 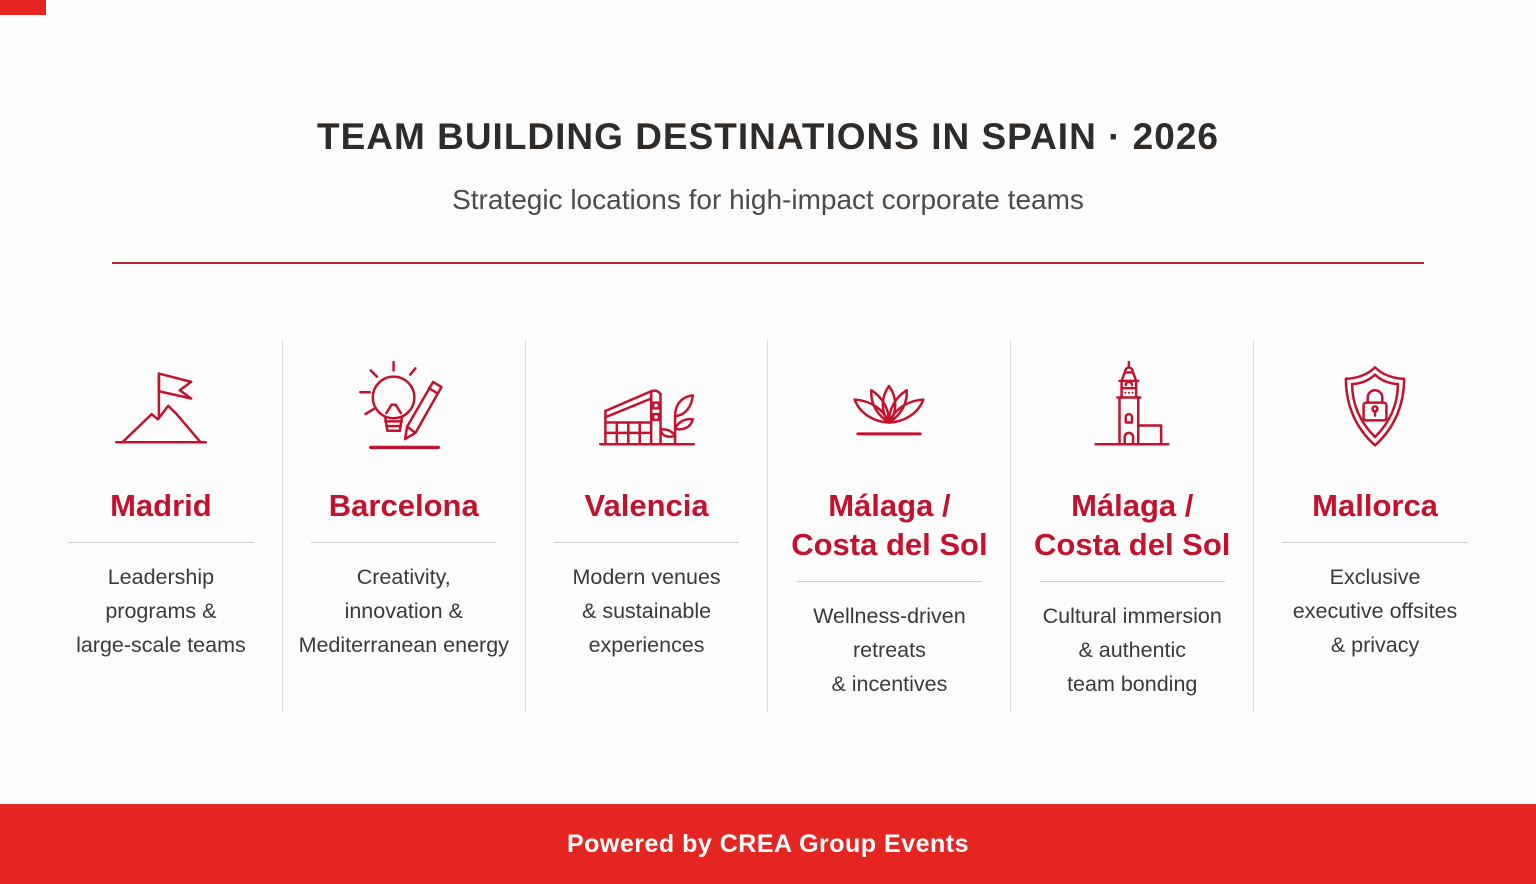 What do you see at coordinates (646, 505) in the screenshot?
I see `destination-name: Valencia` at bounding box center [646, 505].